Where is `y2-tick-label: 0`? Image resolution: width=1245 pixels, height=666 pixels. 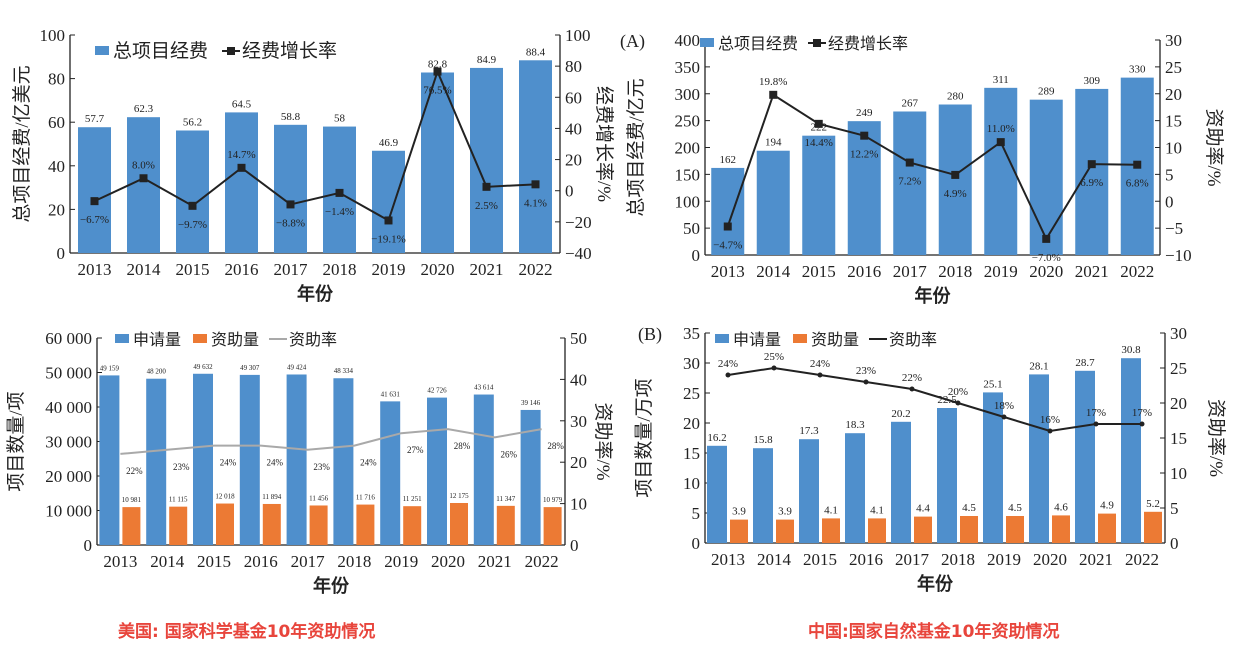
y2-tick-label: 0 is located at coordinates (1174, 543).